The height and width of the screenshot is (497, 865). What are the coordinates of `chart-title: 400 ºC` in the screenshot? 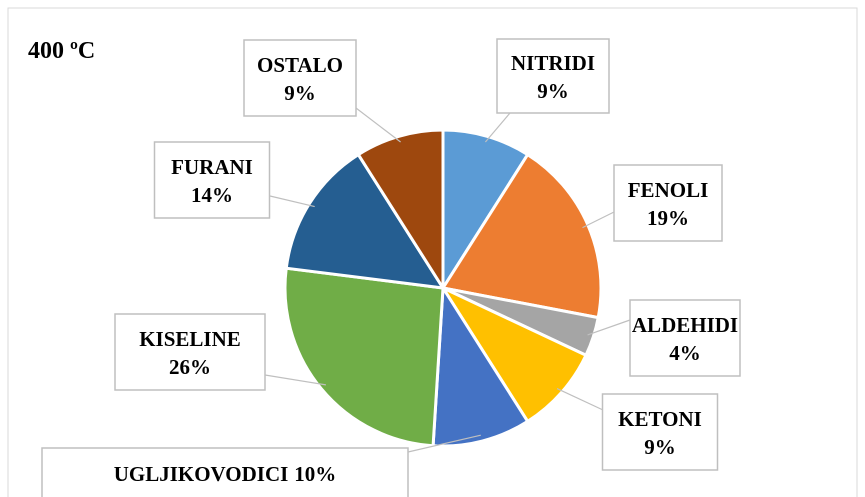 It's located at (61, 51).